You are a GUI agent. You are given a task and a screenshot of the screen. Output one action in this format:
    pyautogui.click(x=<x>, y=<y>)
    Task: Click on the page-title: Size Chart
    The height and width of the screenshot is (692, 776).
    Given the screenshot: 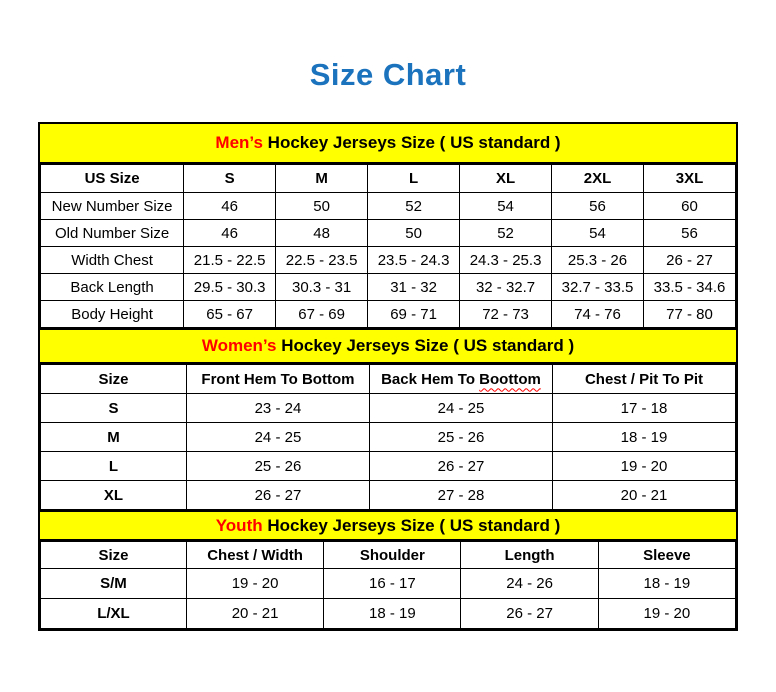 What is the action you would take?
    pyautogui.click(x=388, y=74)
    